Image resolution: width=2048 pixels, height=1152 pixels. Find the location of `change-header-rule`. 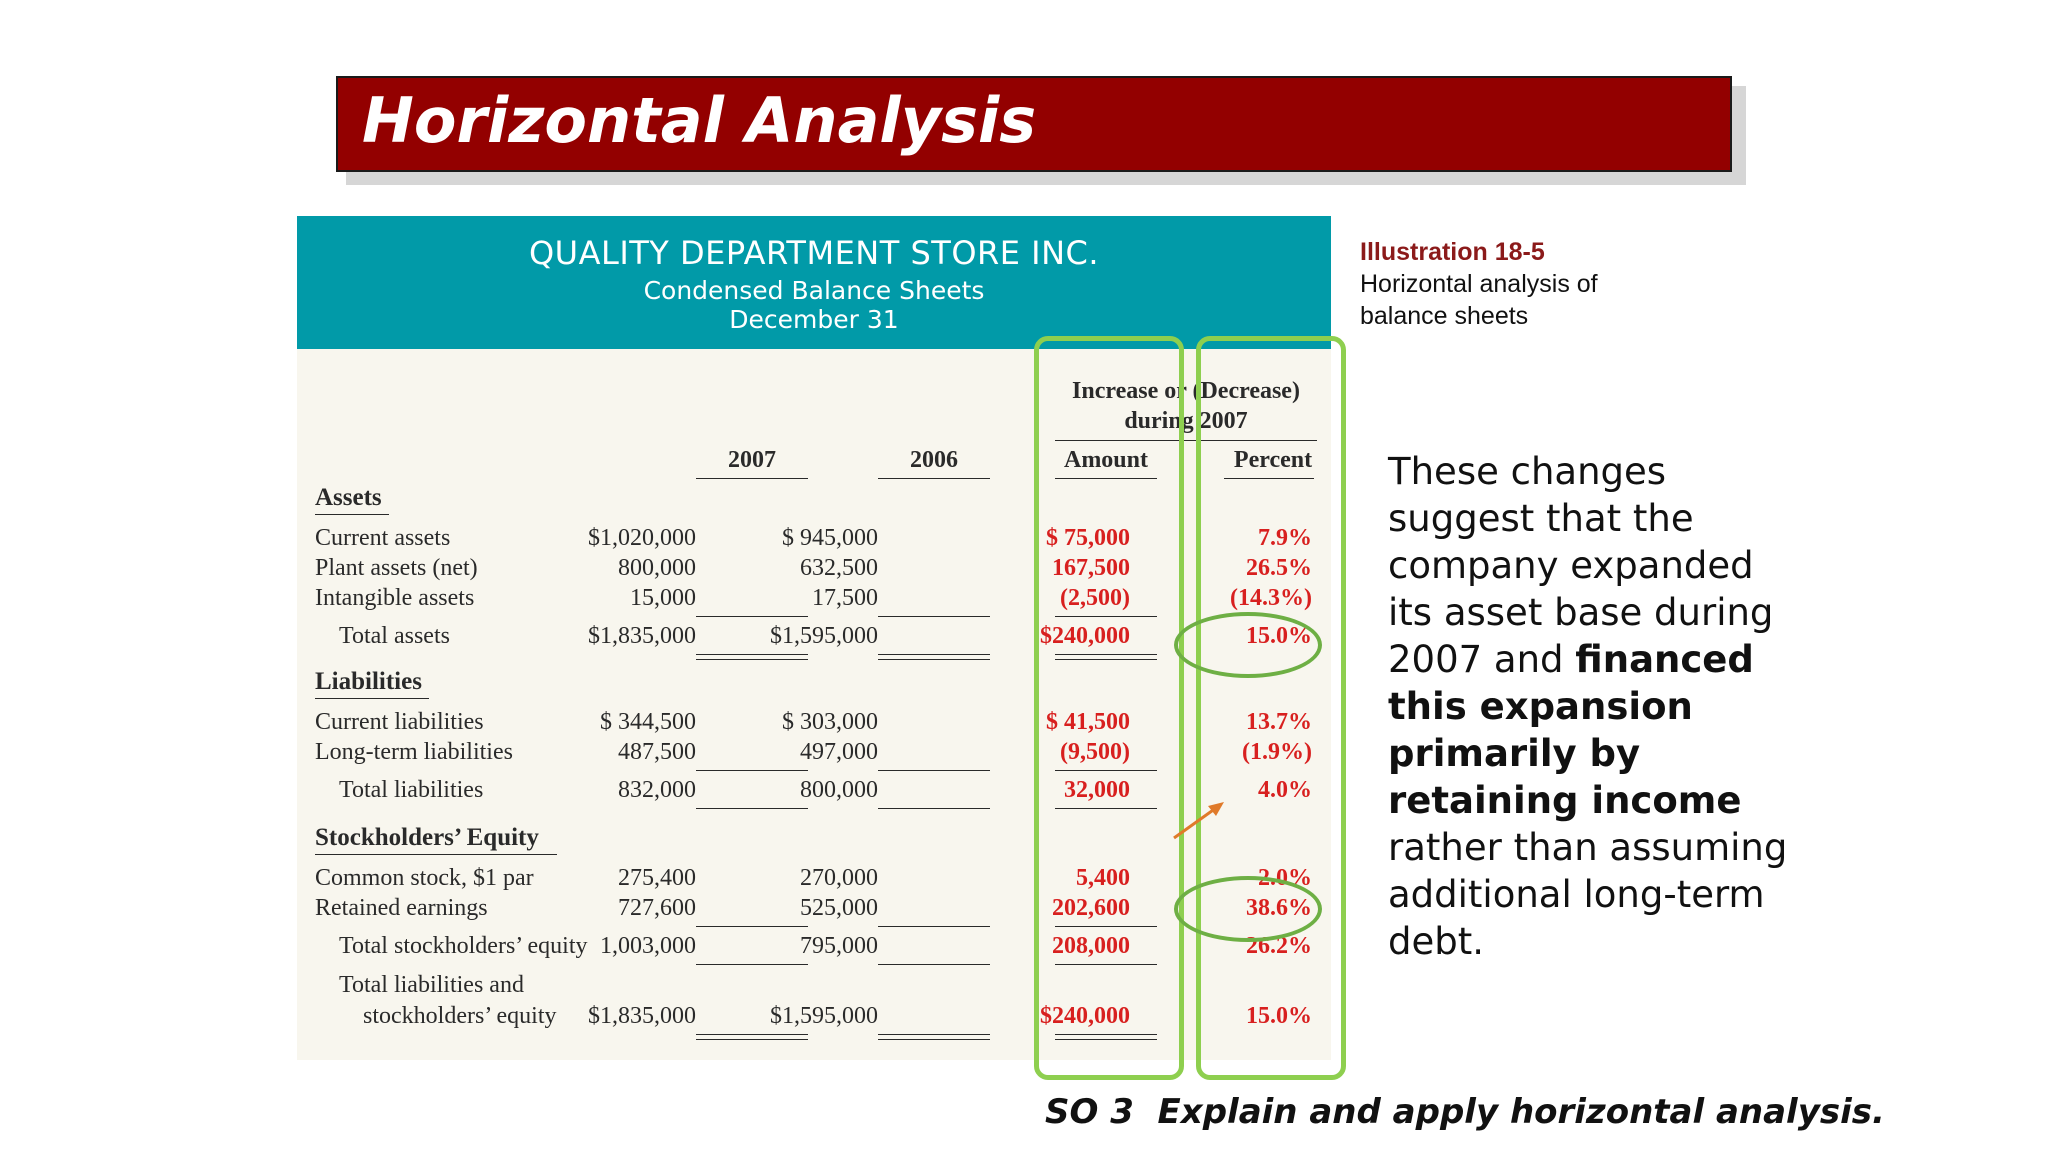

change-header-rule is located at coordinates (1186, 440).